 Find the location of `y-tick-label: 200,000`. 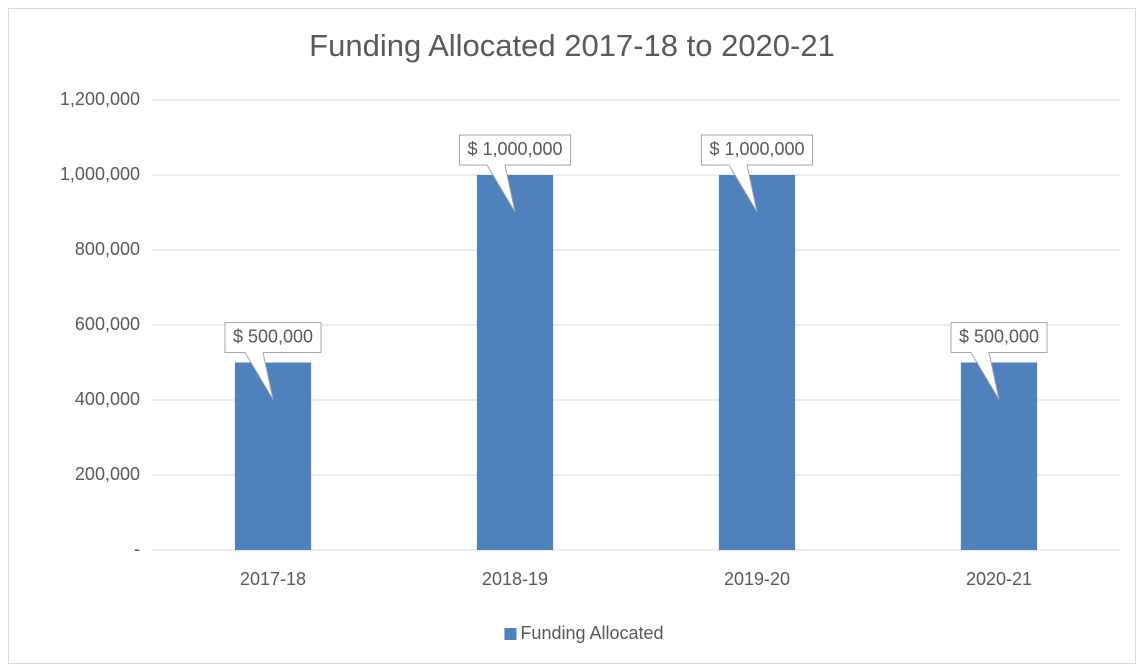

y-tick-label: 200,000 is located at coordinates (107, 474).